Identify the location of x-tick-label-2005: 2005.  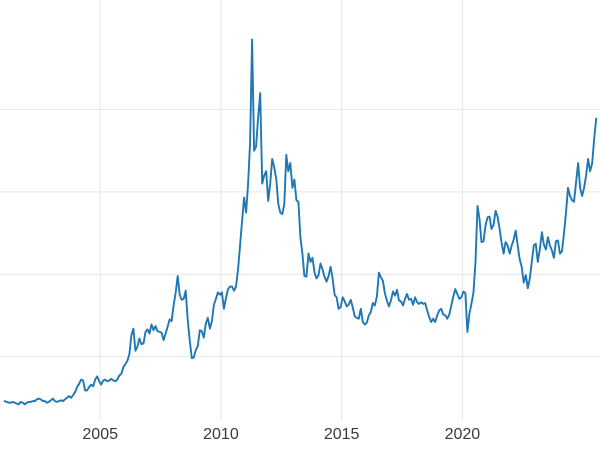
(100, 434).